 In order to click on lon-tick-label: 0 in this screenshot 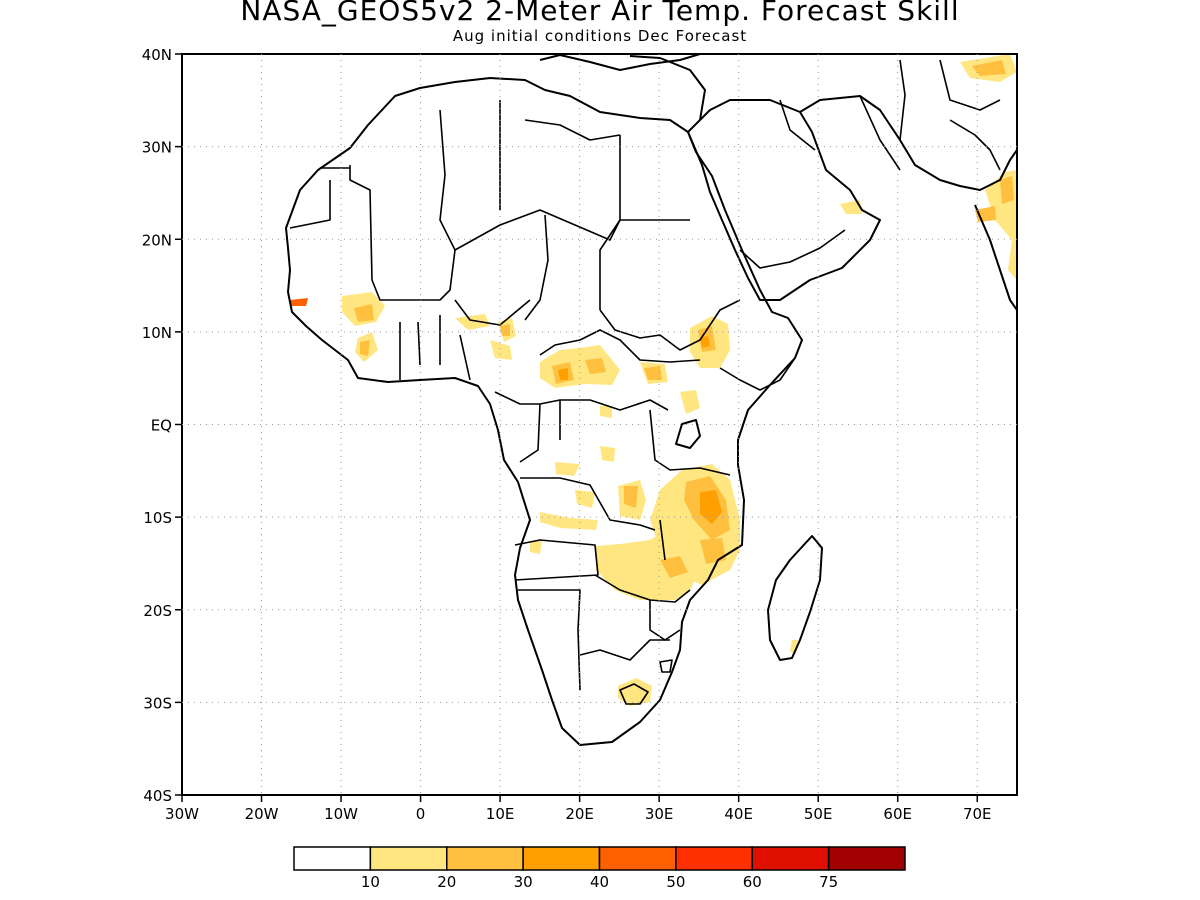, I will do `click(421, 814)`.